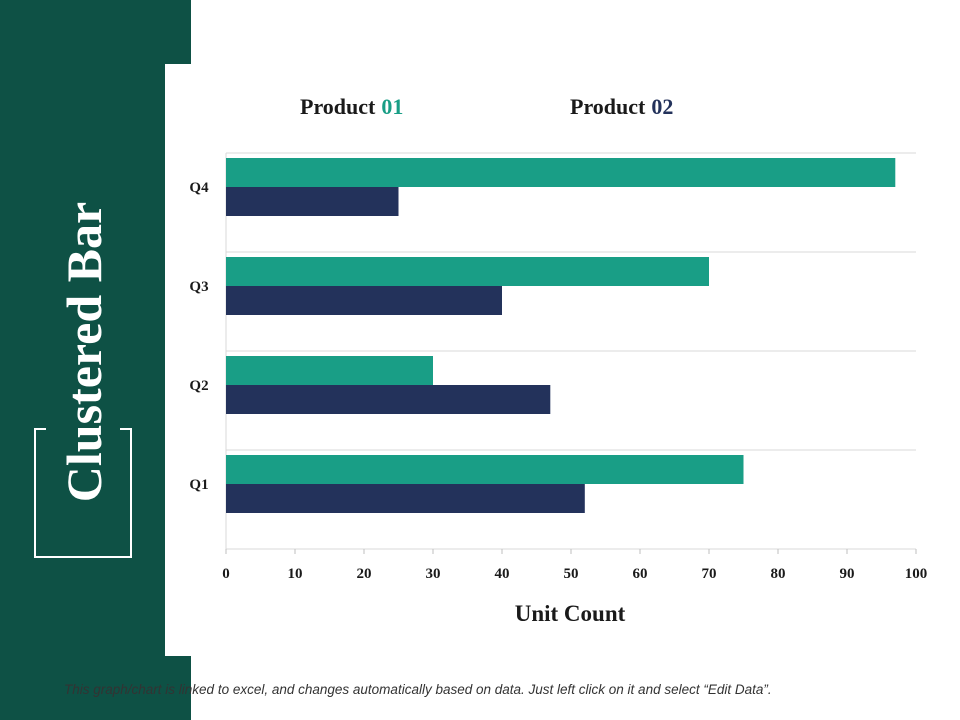 This screenshot has width=960, height=720. What do you see at coordinates (778, 574) in the screenshot?
I see `x-tick-label-80: 80` at bounding box center [778, 574].